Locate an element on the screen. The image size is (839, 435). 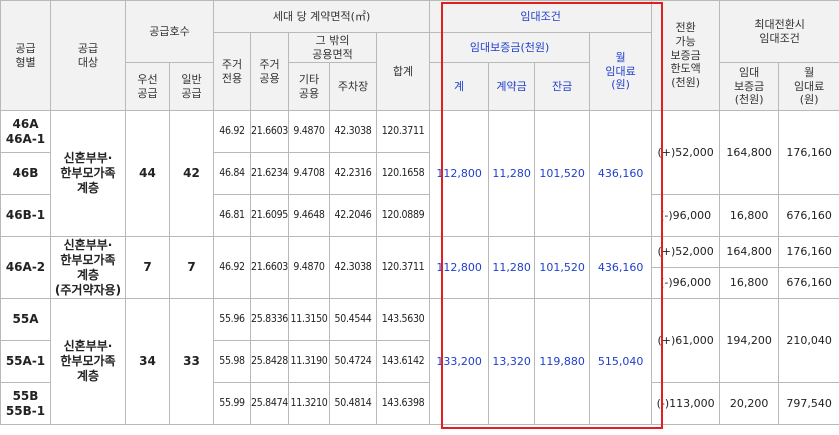
header-max-conversion: 최대전환시 임대조건 is located at coordinates (779, 31).